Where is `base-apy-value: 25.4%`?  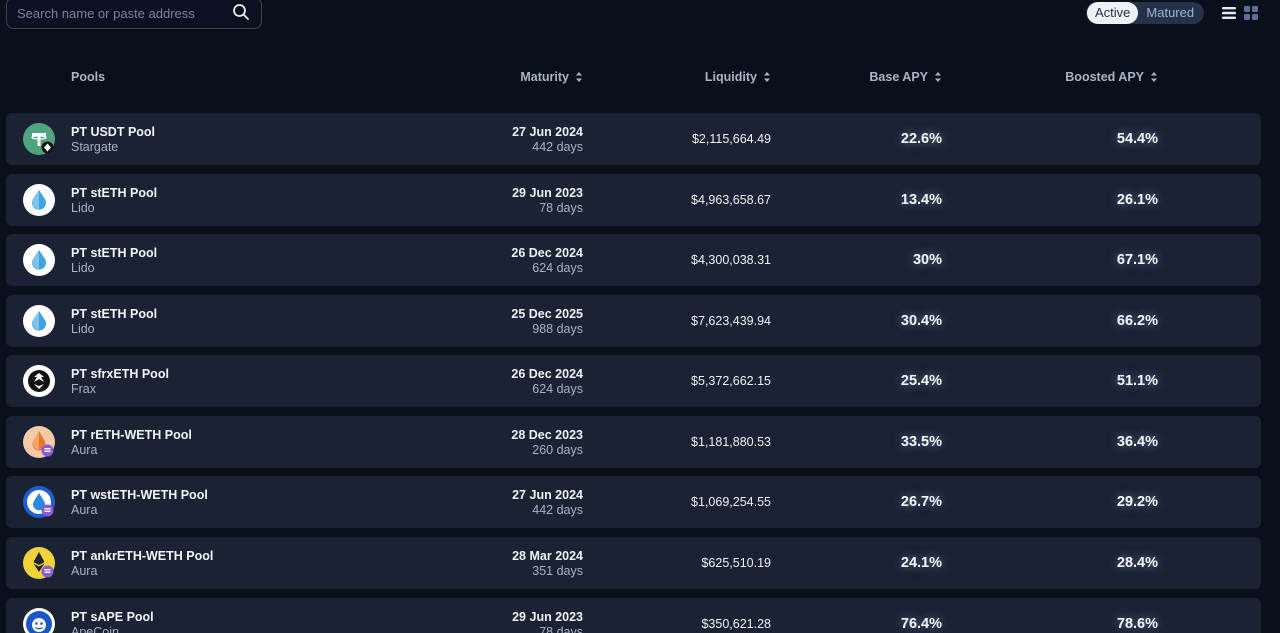
base-apy-value: 25.4% is located at coordinates (921, 381).